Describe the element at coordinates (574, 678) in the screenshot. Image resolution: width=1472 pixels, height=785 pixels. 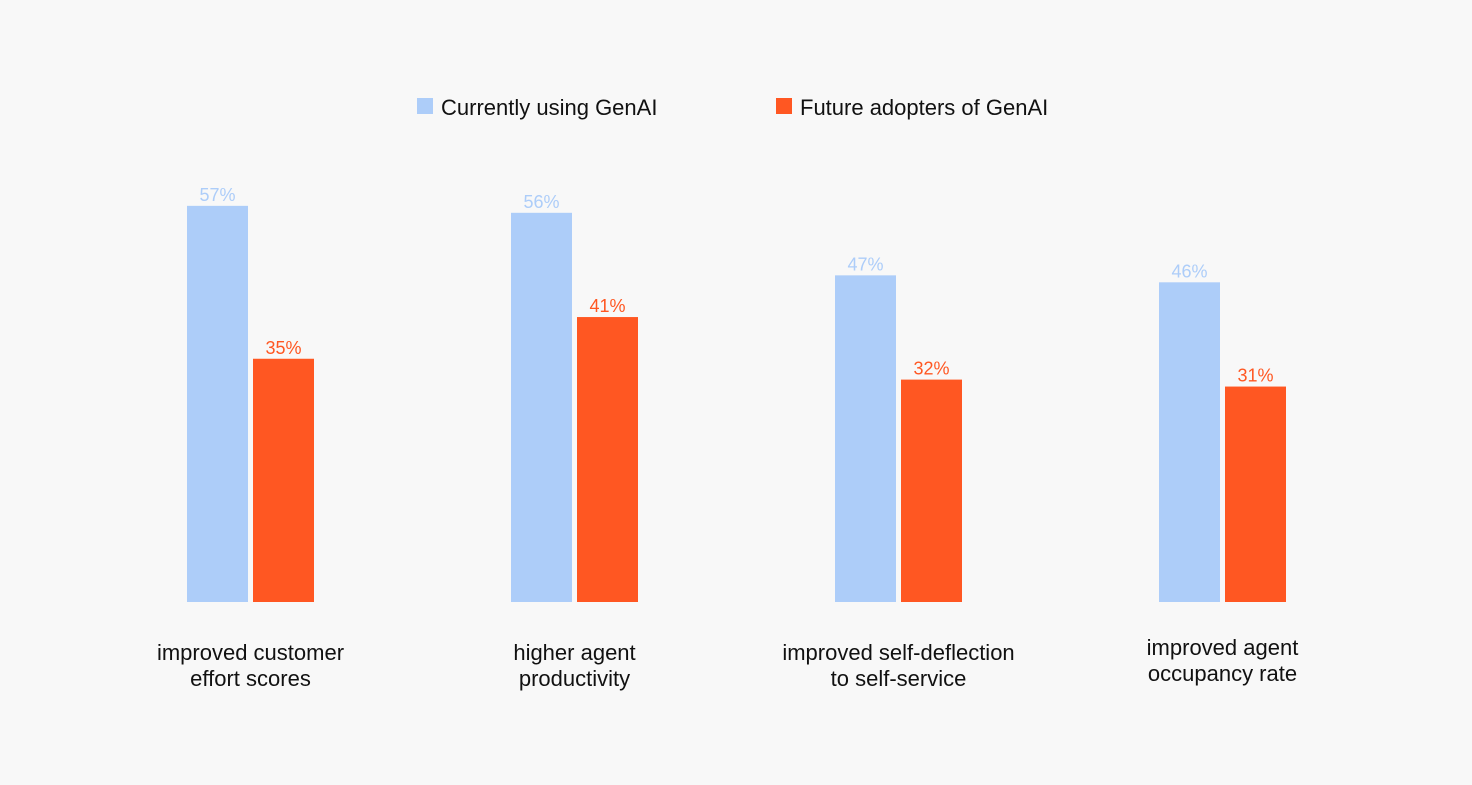
I see `category-label-1-line-1: productivity` at that location.